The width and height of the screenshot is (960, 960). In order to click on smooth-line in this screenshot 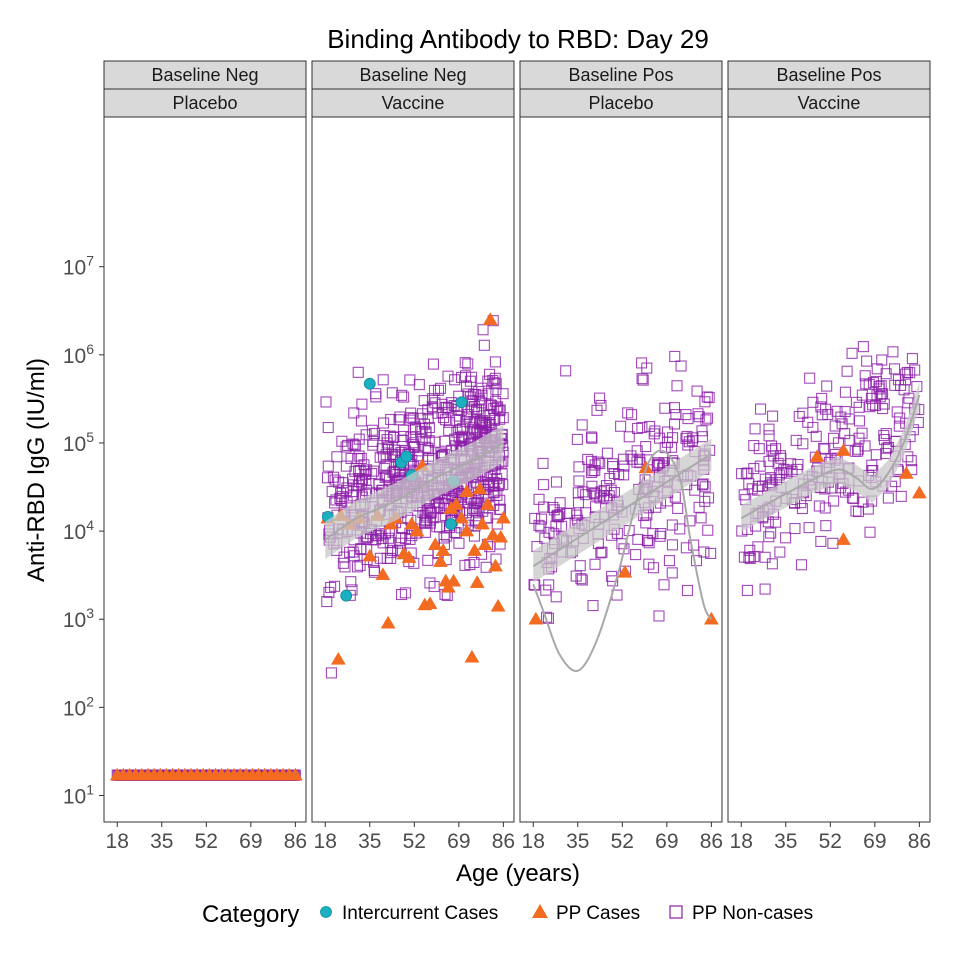, I will do `click(622, 561)`.